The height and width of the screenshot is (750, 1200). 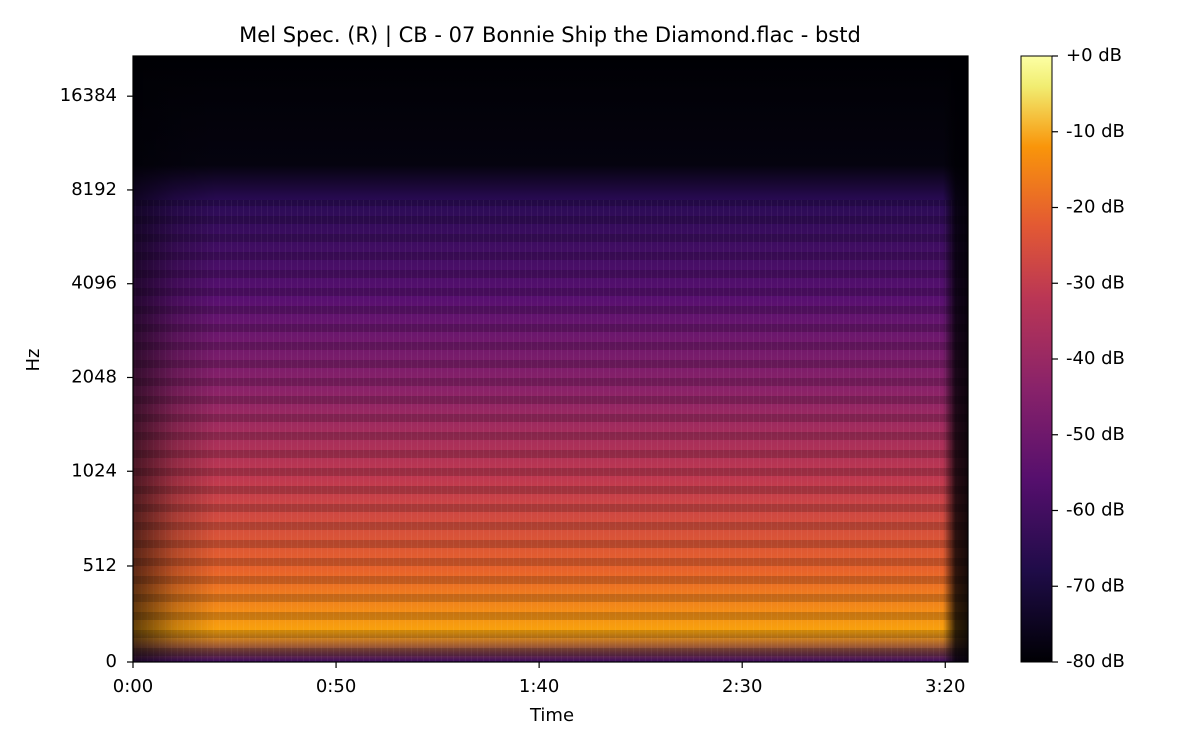 What do you see at coordinates (1095, 358) in the screenshot?
I see `colorbar-tick-label: -40 dB` at bounding box center [1095, 358].